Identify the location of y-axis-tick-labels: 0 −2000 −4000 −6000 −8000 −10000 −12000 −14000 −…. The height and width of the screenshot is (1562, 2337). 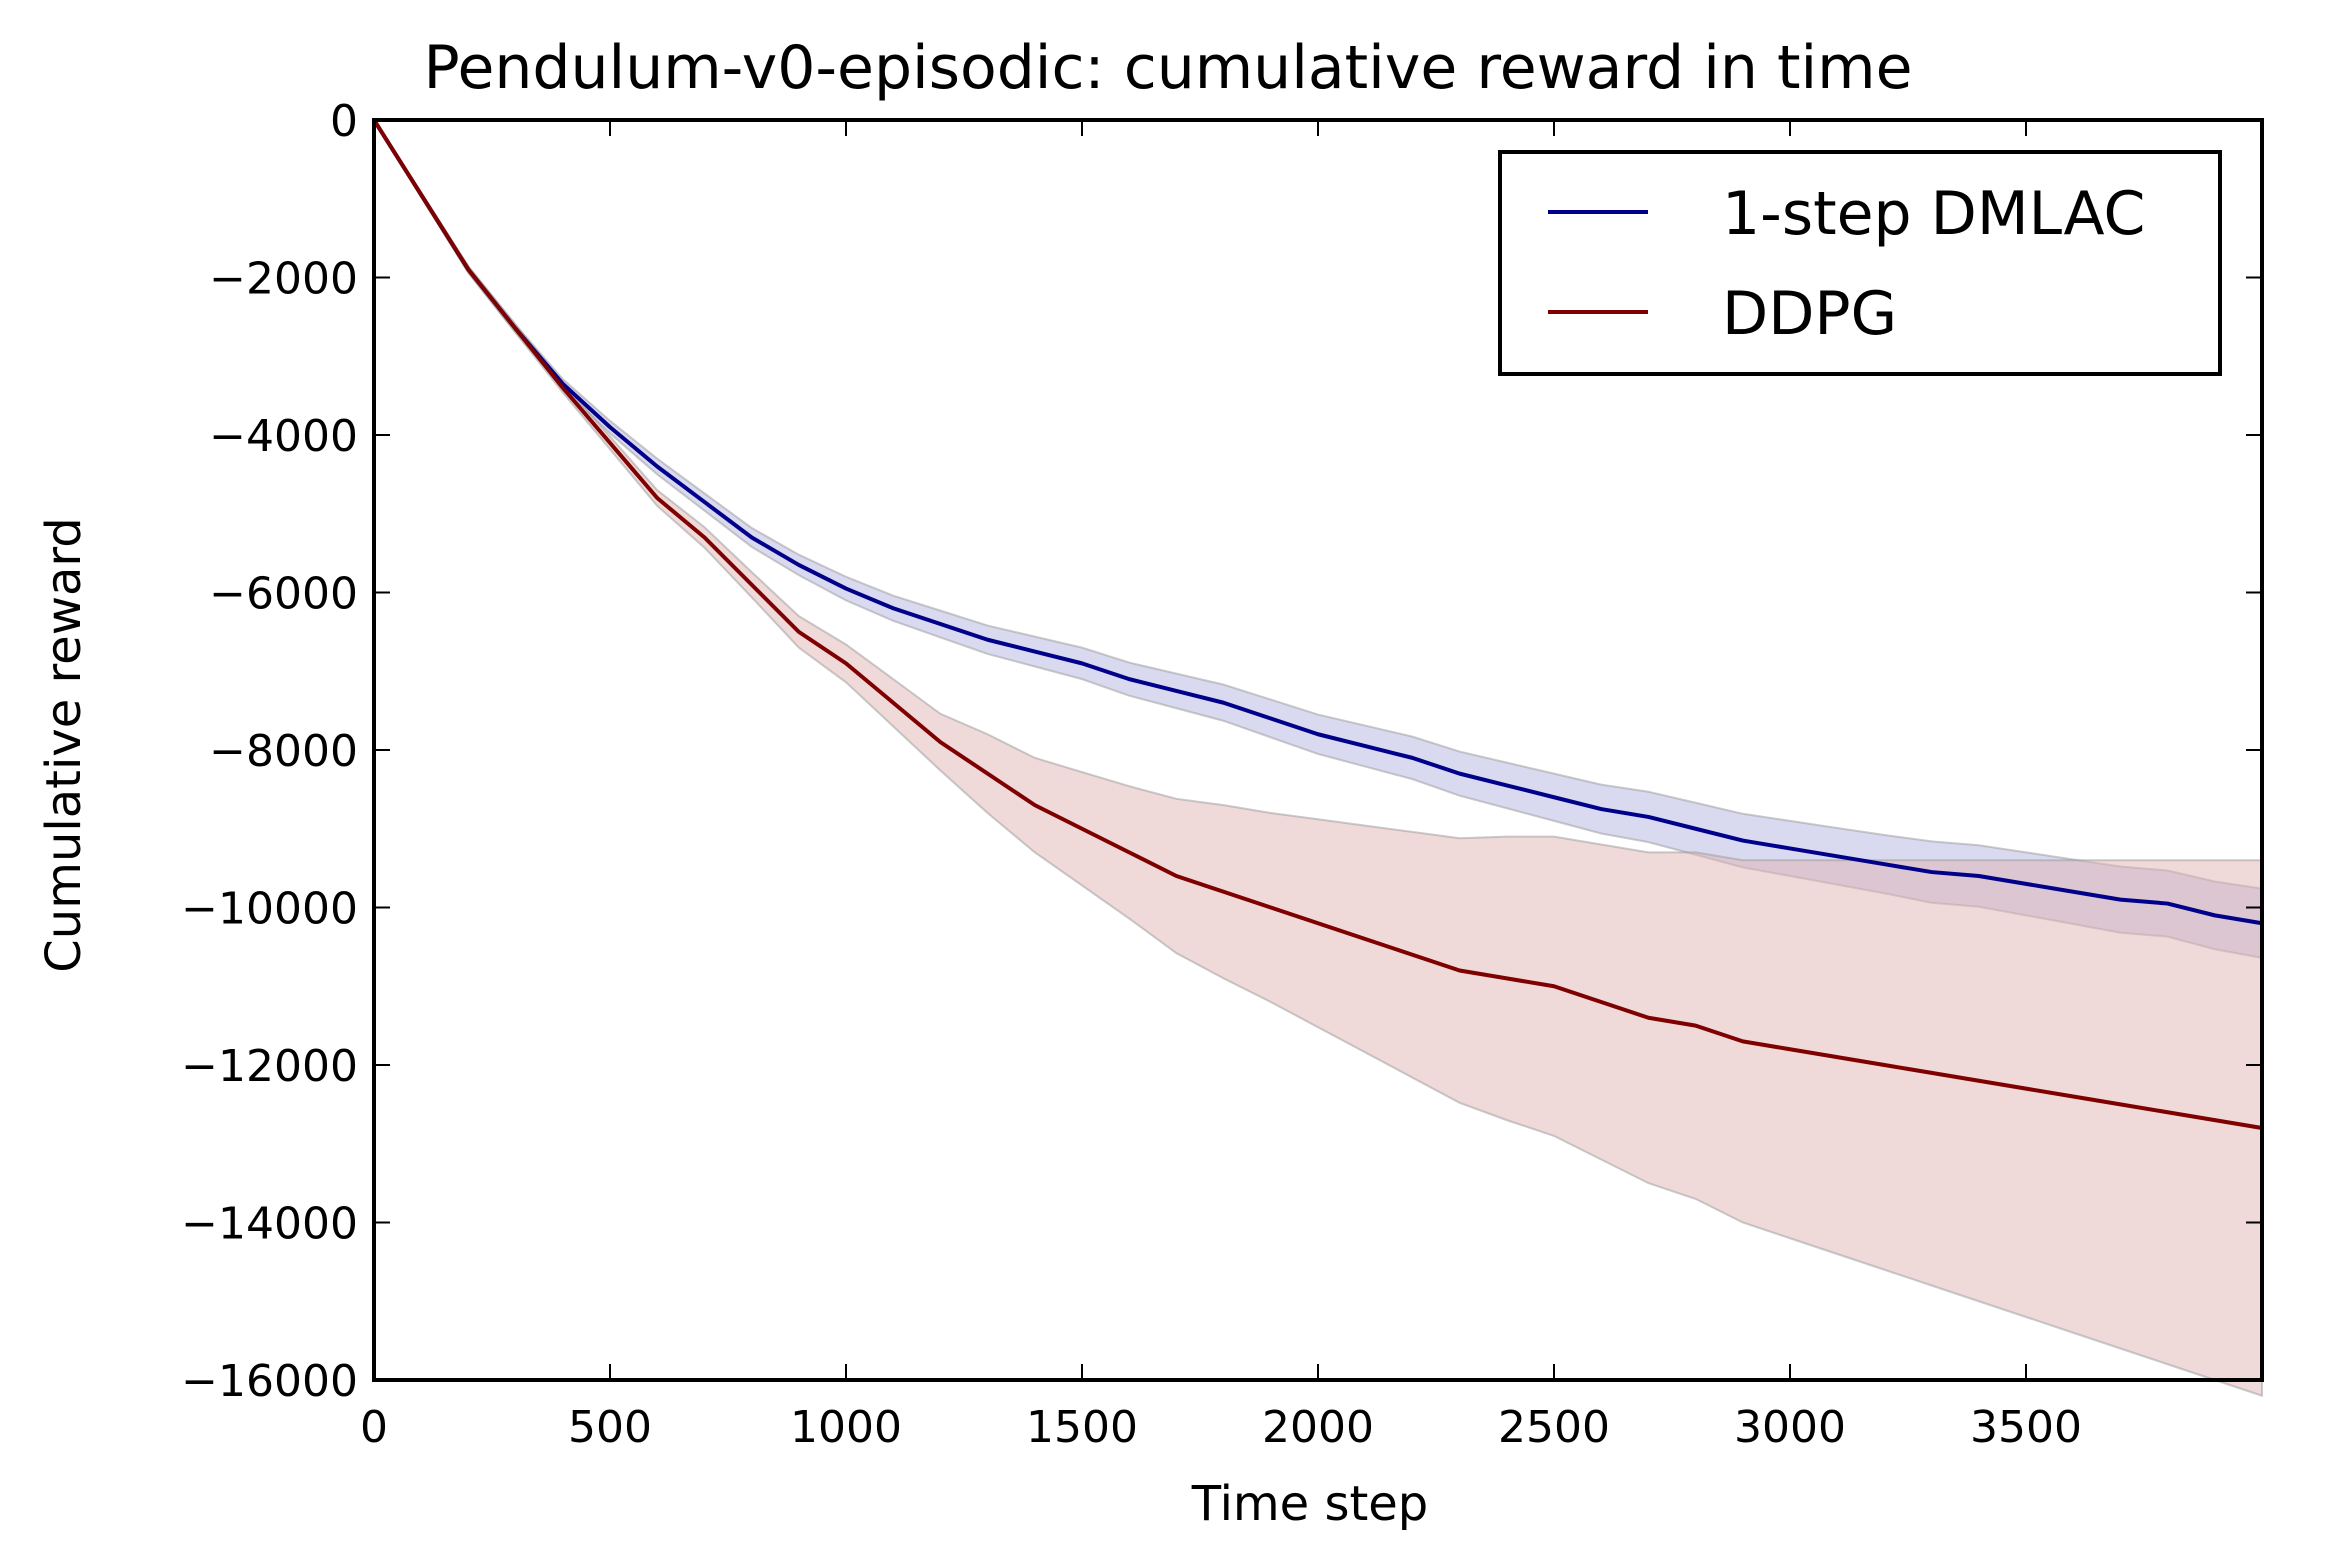
(269, 751).